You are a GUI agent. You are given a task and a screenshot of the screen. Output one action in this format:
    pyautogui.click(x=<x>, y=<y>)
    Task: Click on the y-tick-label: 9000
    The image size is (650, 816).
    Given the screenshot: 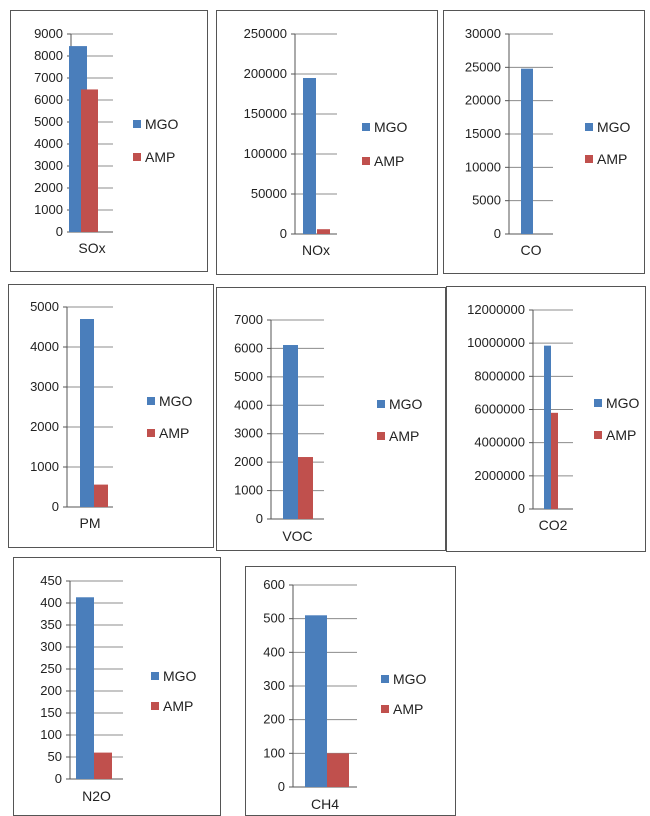 What is the action you would take?
    pyautogui.click(x=48, y=33)
    